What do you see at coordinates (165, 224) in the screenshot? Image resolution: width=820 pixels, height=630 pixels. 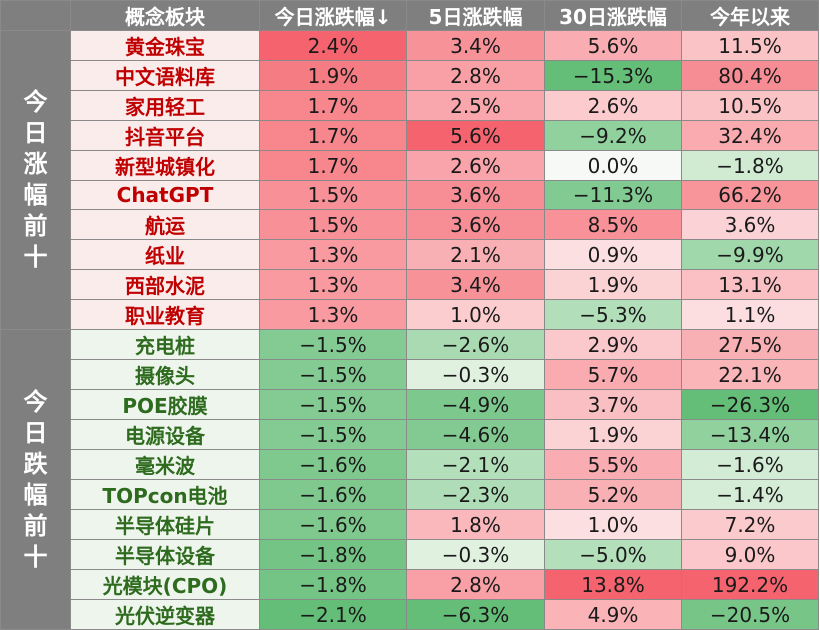 I see `sector-name: 航运` at bounding box center [165, 224].